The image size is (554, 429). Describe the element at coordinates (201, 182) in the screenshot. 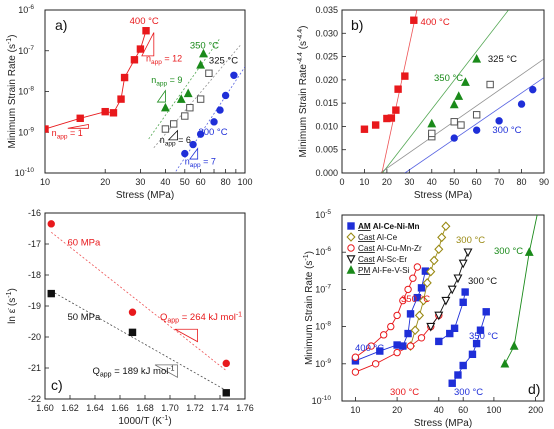

I see `x-tick-label: 60` at that location.